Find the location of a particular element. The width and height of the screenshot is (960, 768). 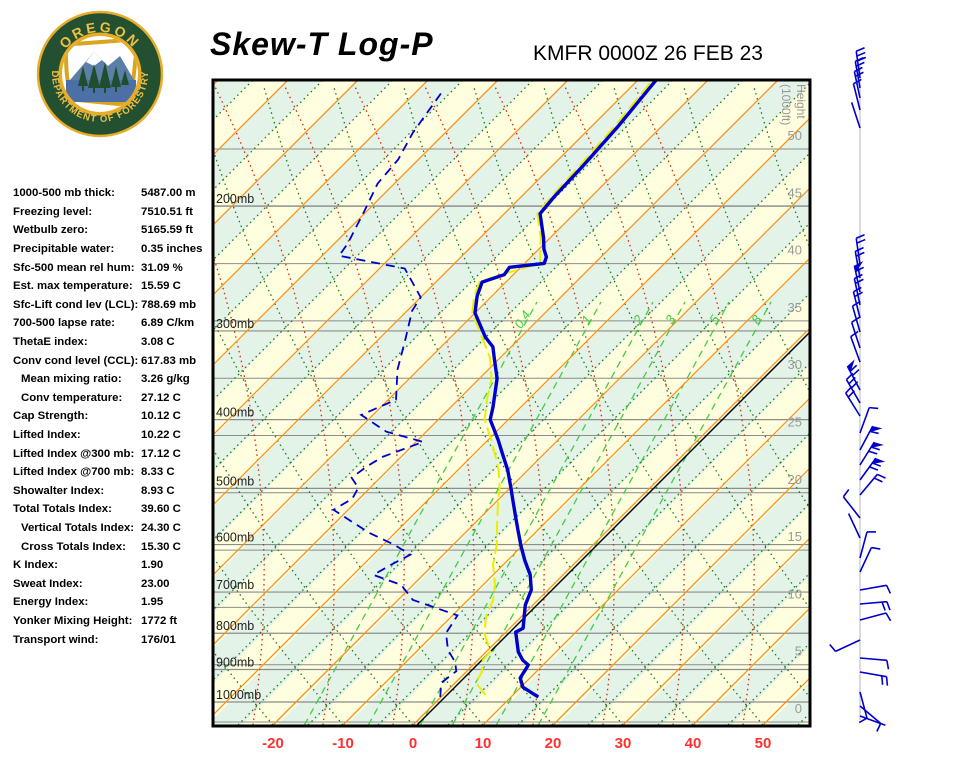

index-row: Freezing level: 7510.51 ft is located at coordinates (112, 212).